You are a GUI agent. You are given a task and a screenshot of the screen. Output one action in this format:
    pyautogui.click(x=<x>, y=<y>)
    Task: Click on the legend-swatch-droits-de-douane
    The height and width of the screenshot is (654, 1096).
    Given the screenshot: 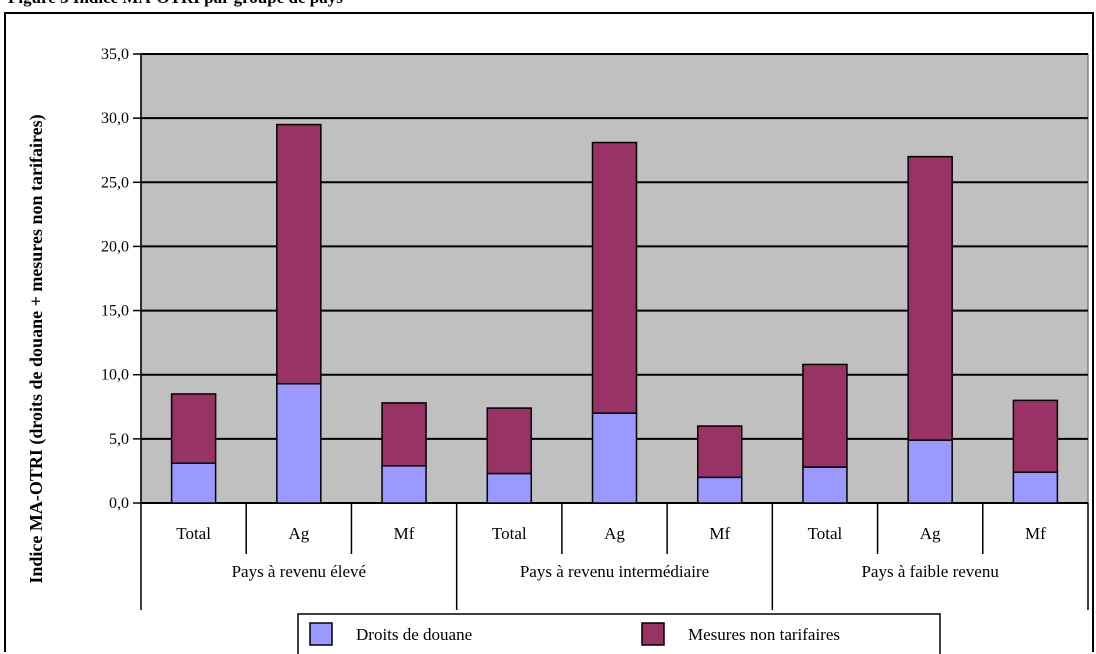 What is the action you would take?
    pyautogui.click(x=321, y=634)
    